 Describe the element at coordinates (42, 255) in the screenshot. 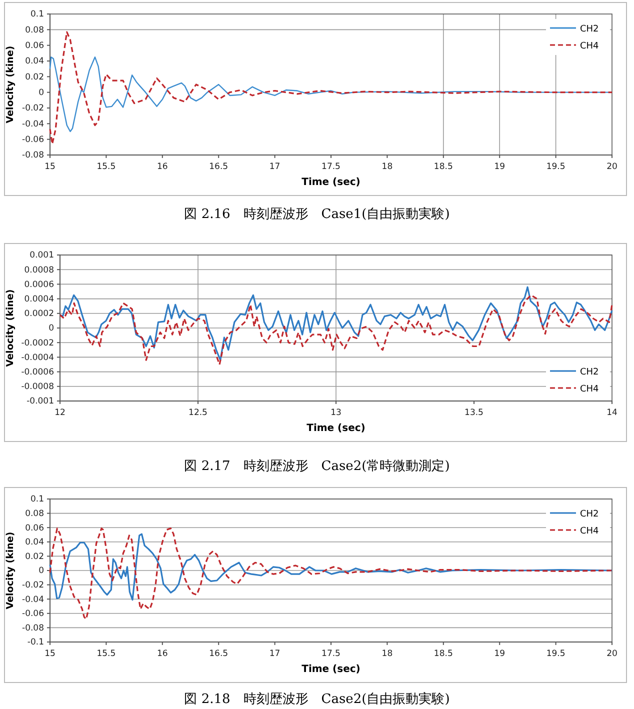

I see `y-tick-label: 0.001` at that location.